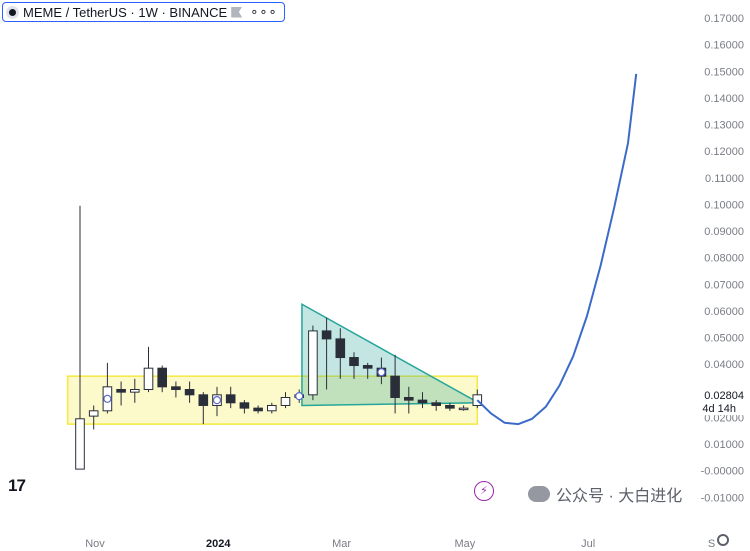  What do you see at coordinates (724, 312) in the screenshot?
I see `y-tick-label: 0.06000` at bounding box center [724, 312].